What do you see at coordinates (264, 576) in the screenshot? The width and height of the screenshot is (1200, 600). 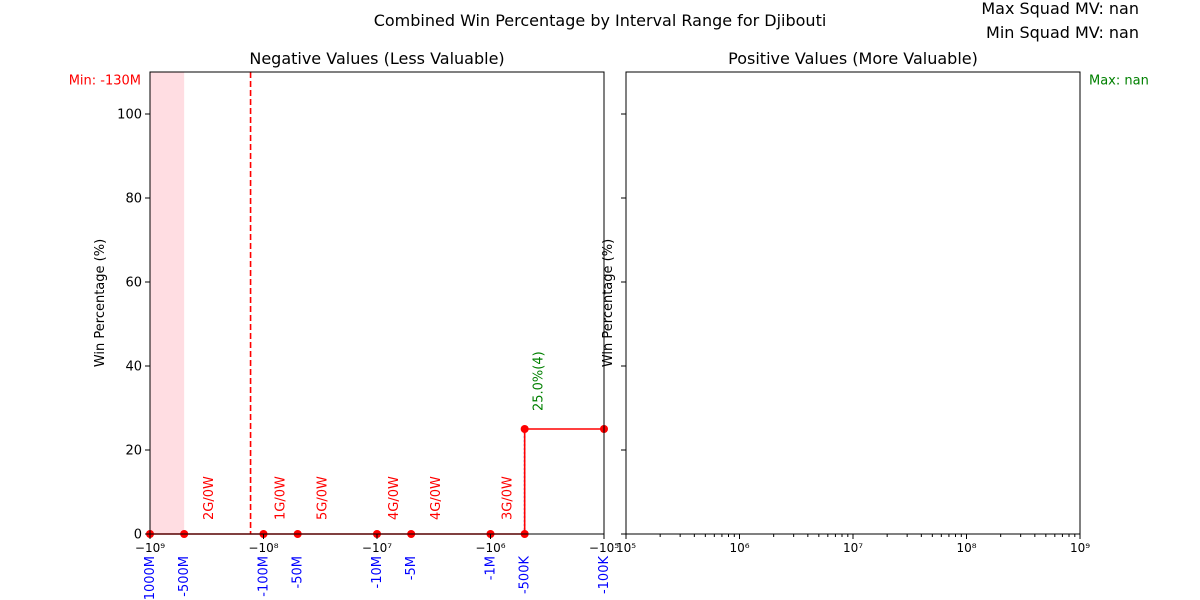 I see `interval-label: -100M` at bounding box center [264, 576].